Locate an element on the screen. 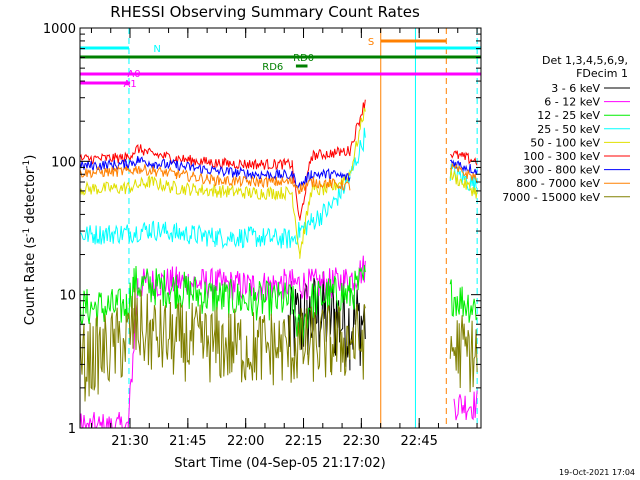 The image size is (640, 480). legend-label-3: 25 - 50 keV is located at coordinates (568, 129).